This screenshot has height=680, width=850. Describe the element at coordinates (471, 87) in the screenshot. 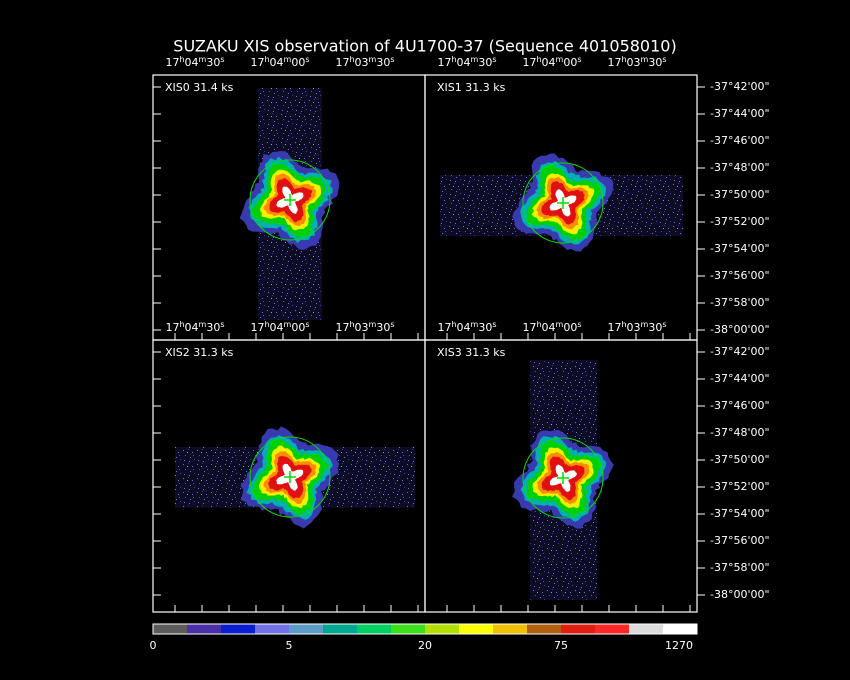

I see `panel-label: XIS1 31.3 ks` at that location.